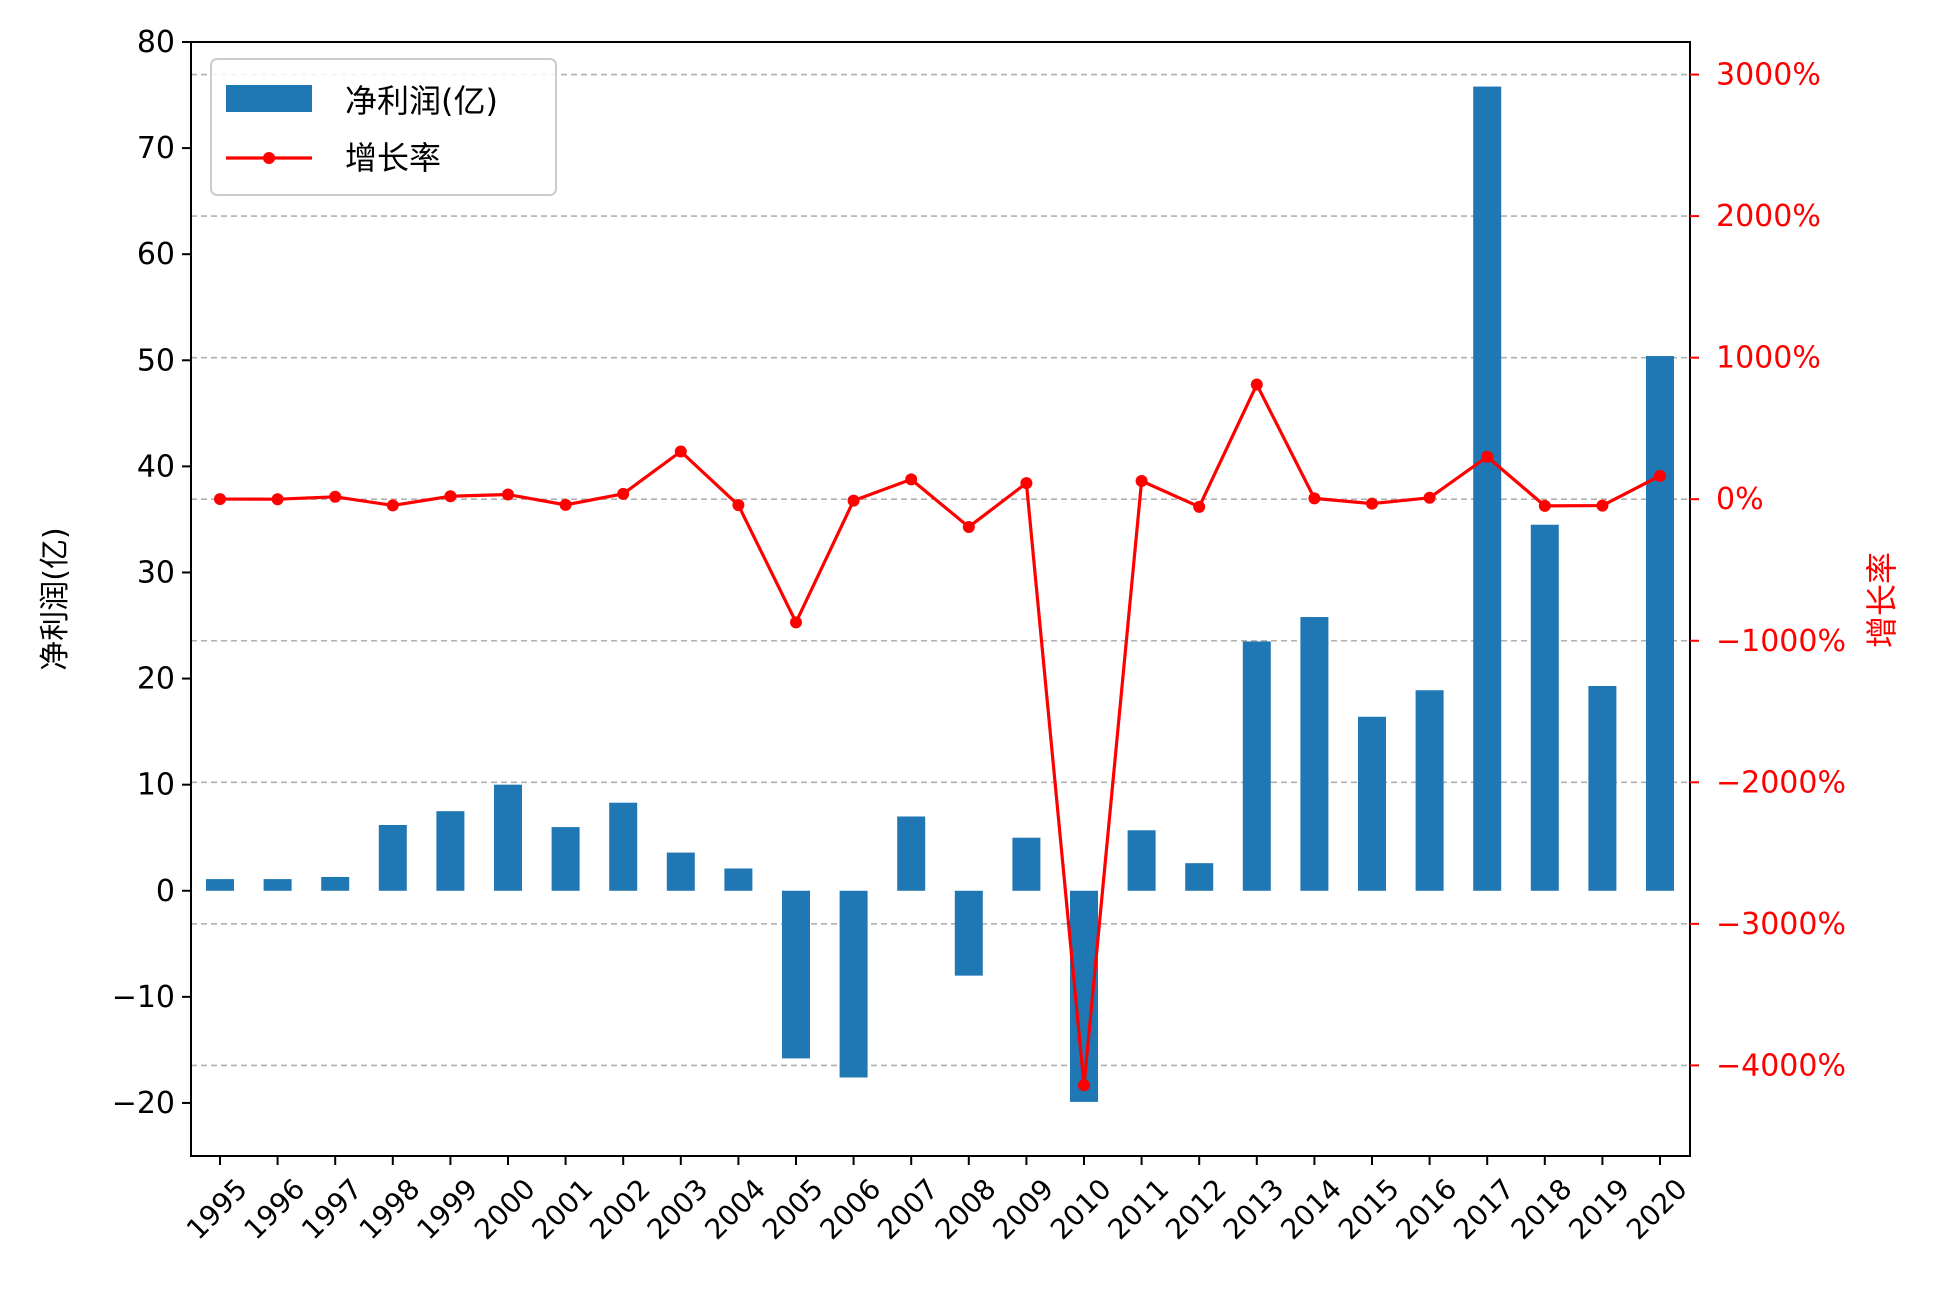 This screenshot has width=1945, height=1300. I want to click on legend-bar-swatch, so click(269, 98).